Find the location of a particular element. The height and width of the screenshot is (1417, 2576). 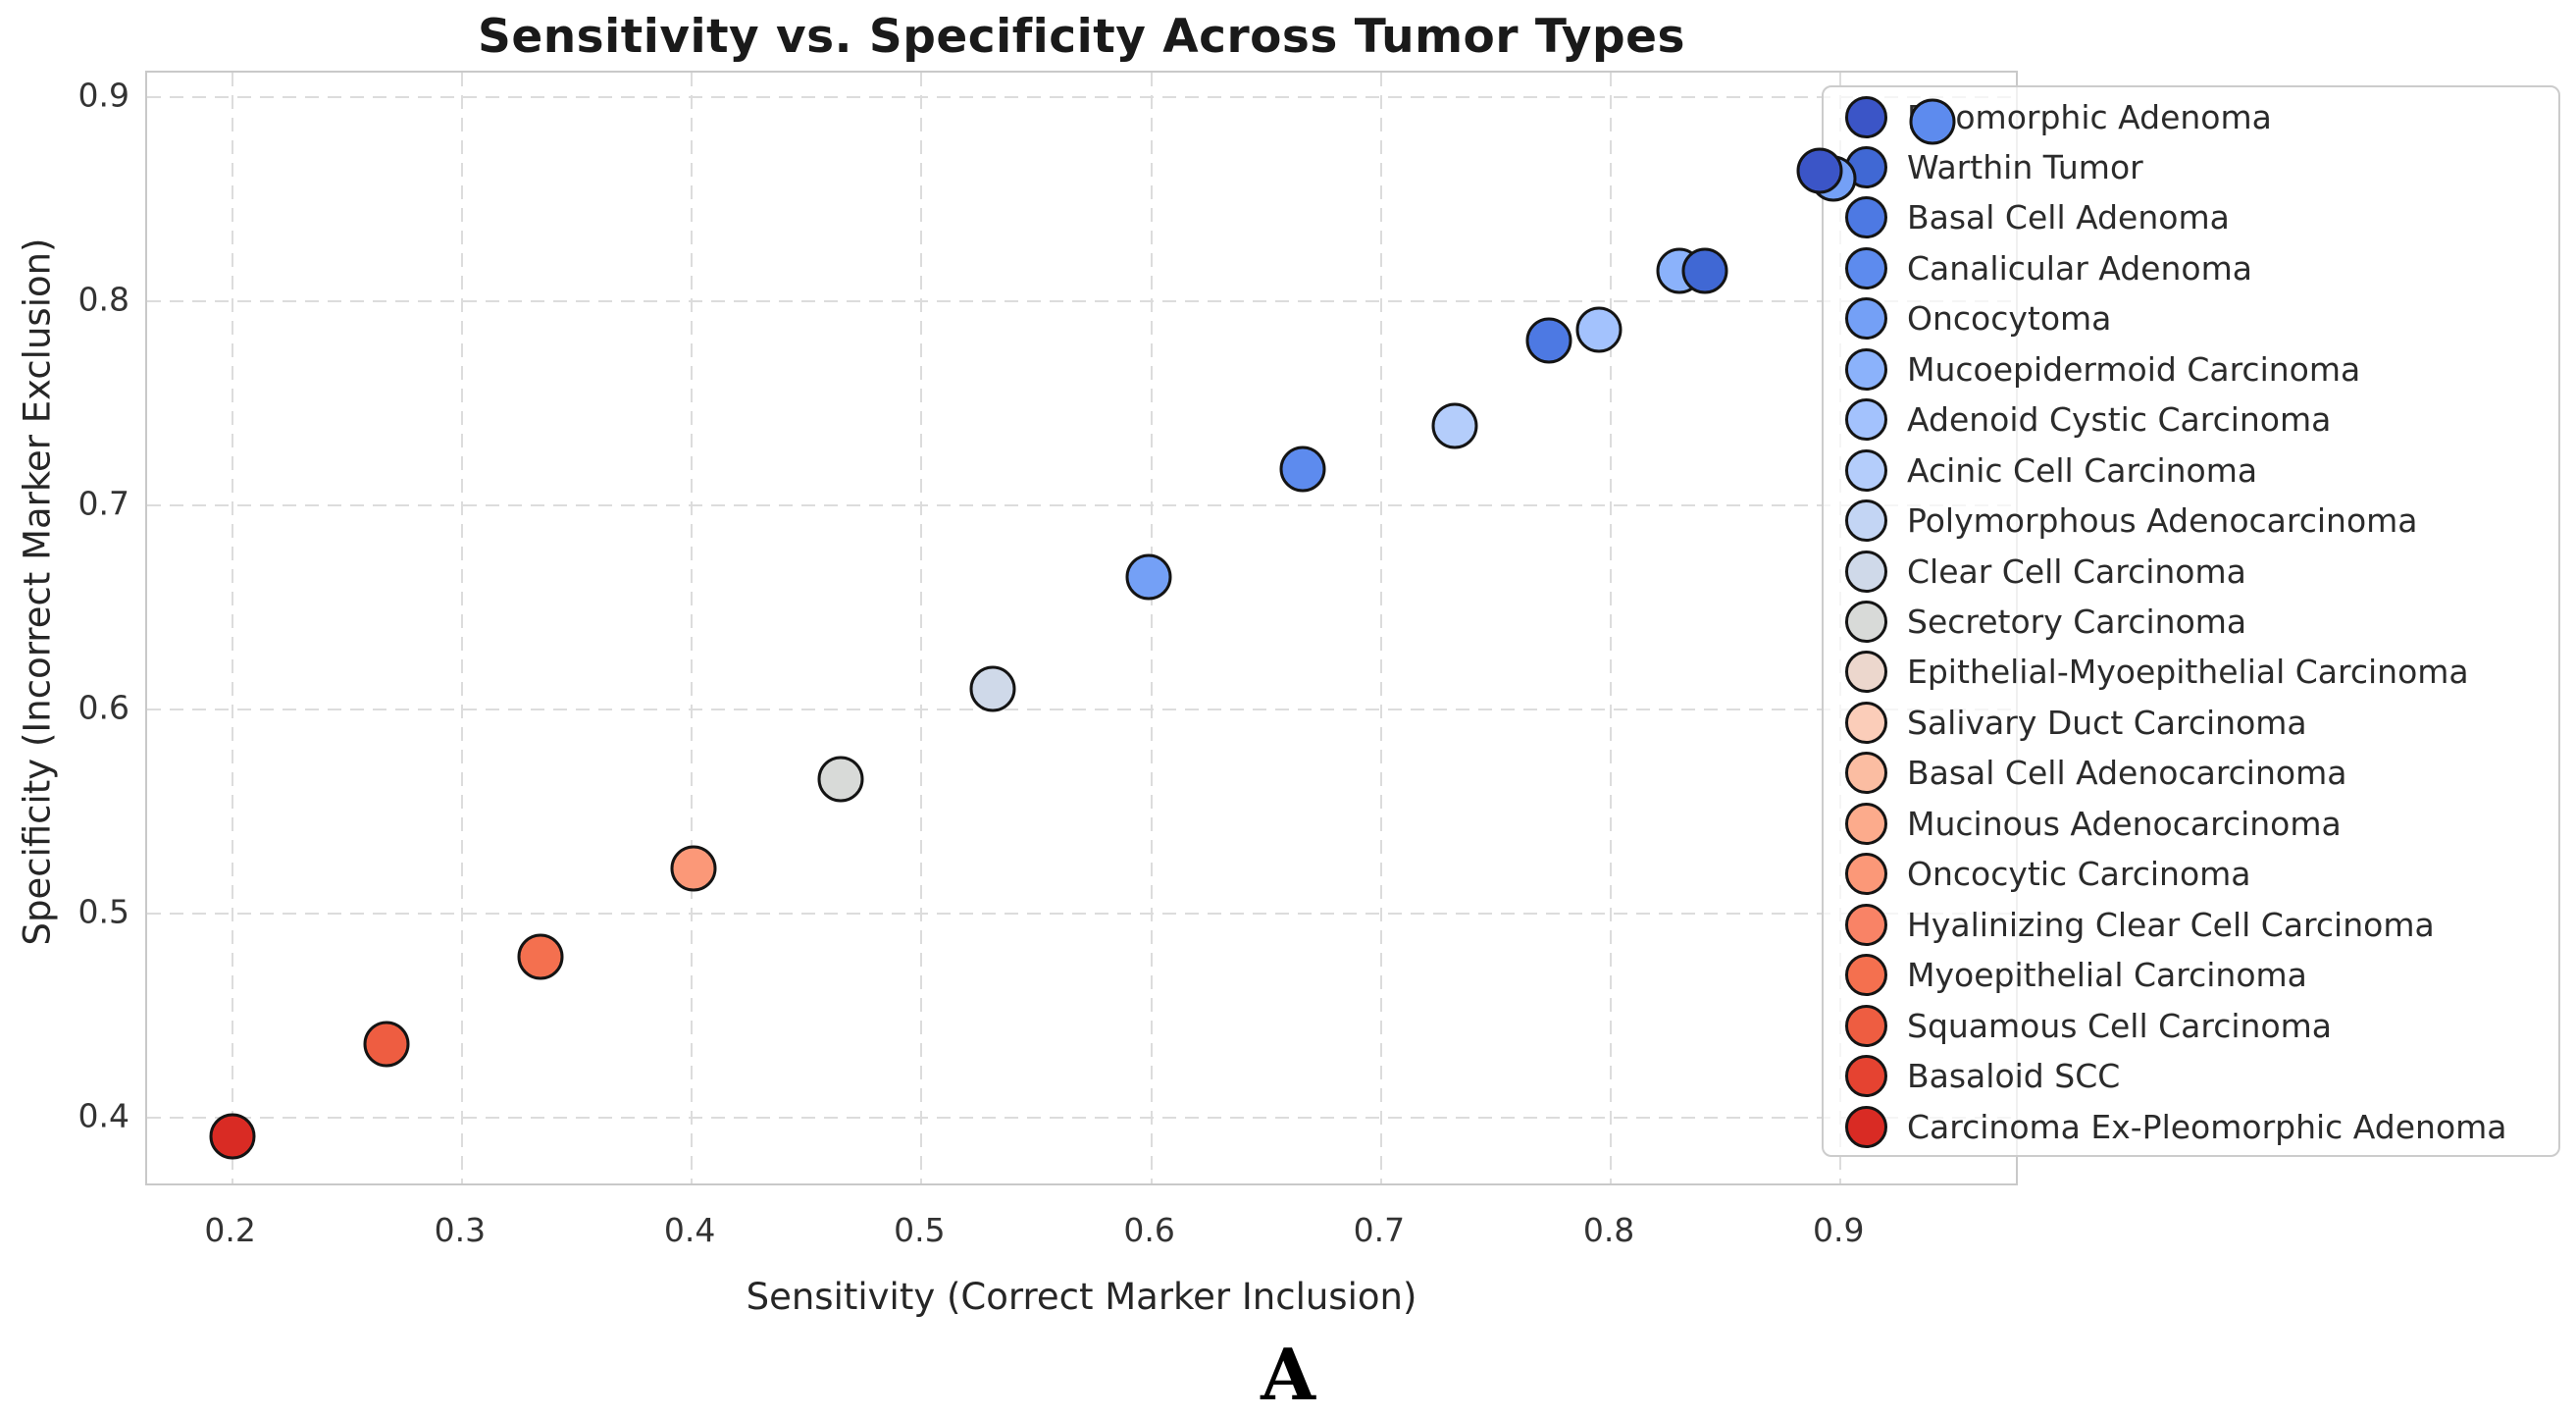

y-tick-label: 0.6 is located at coordinates (103, 708).